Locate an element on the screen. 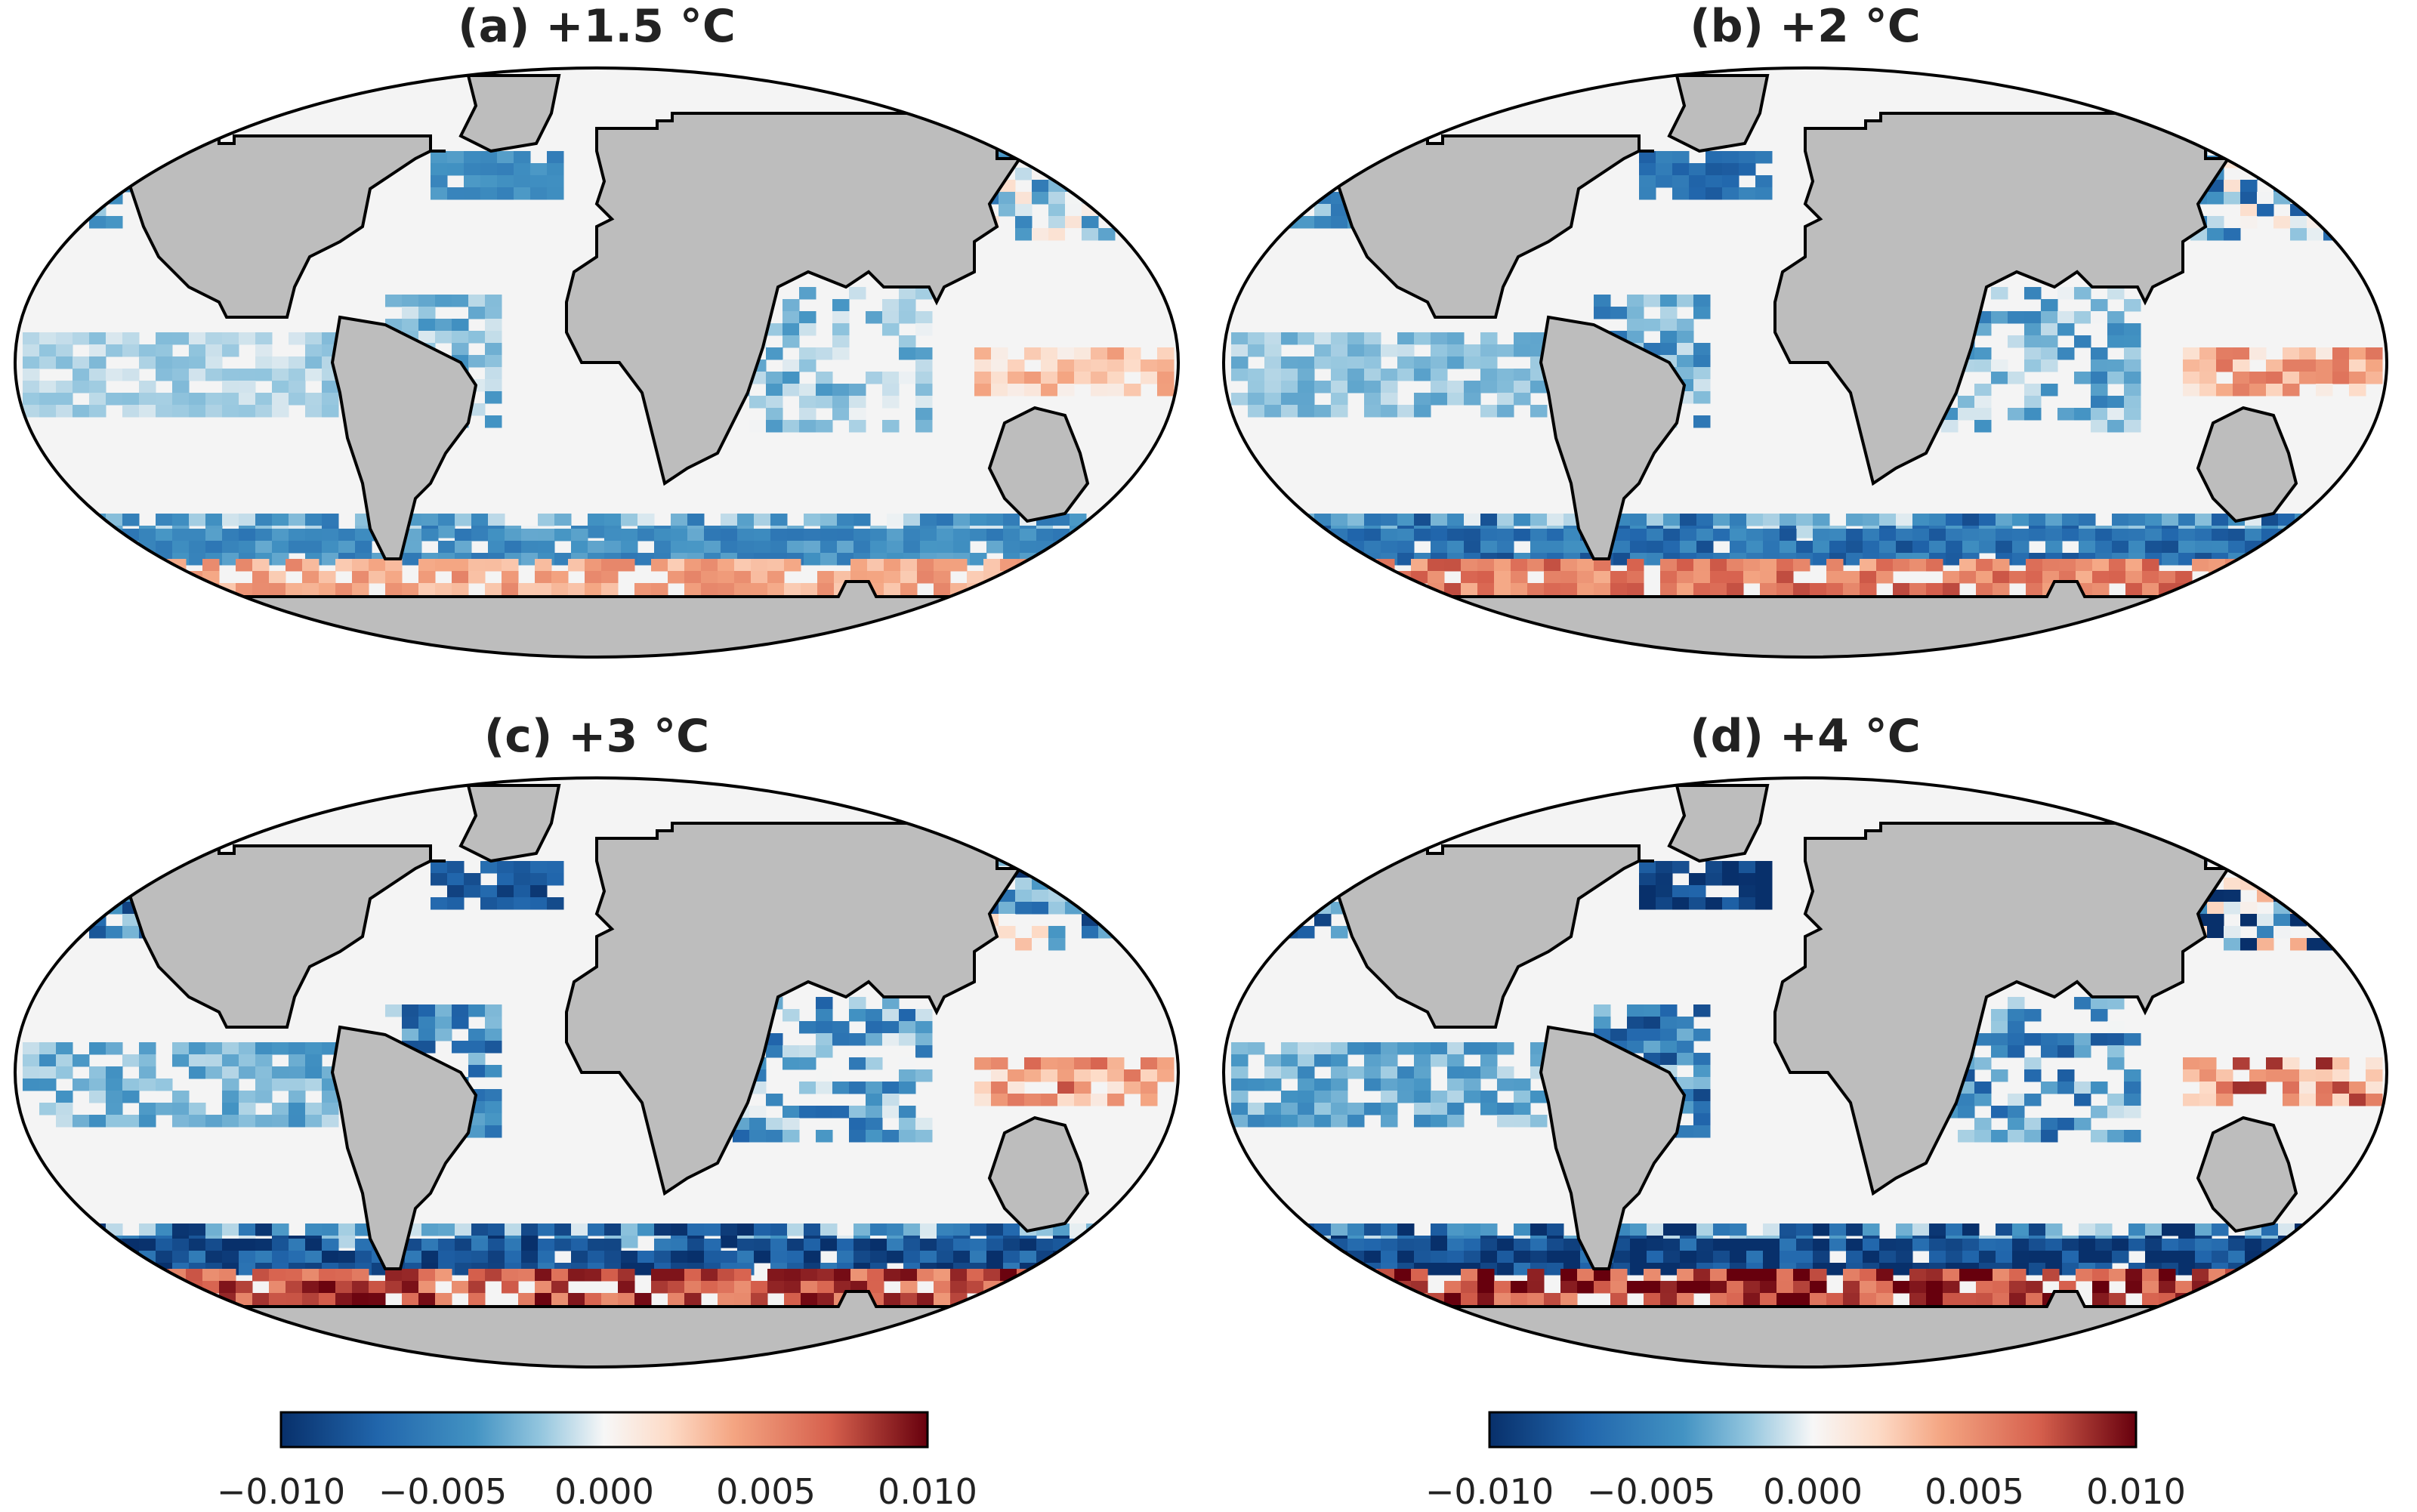  panel-title-c: (c) +3 °C is located at coordinates (596, 736).